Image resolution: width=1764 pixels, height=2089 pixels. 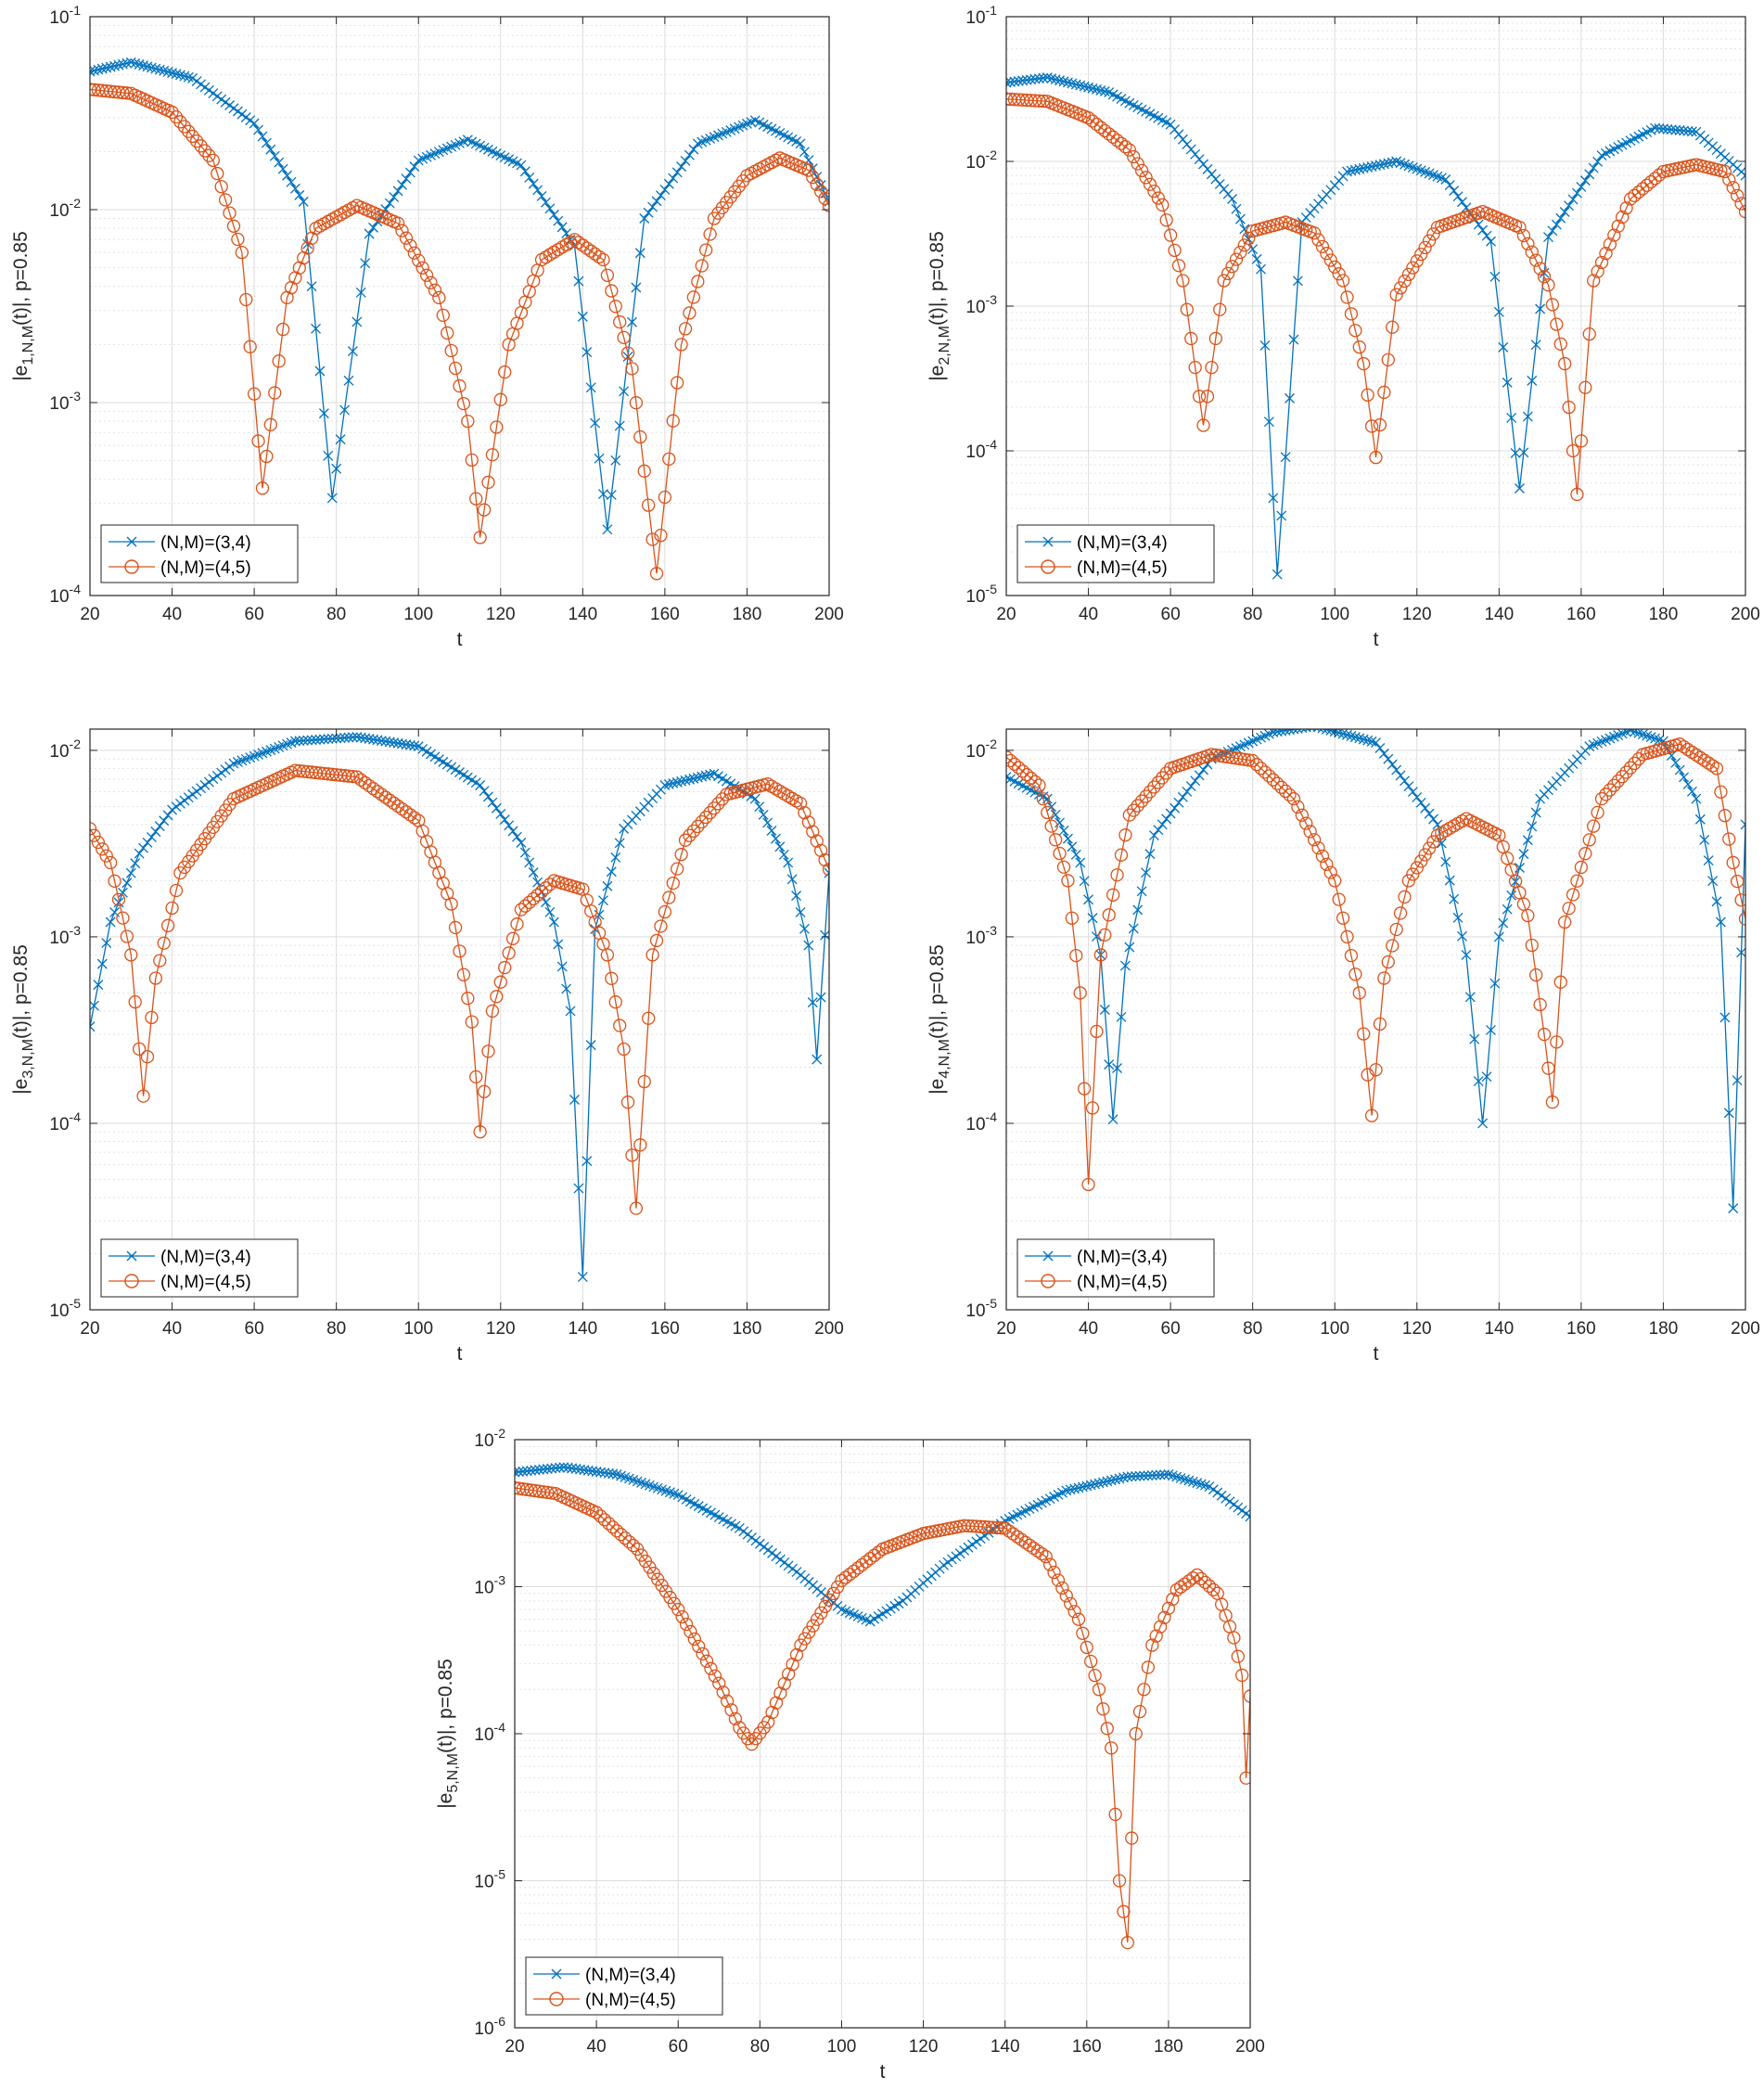 I want to click on legend-label: (N,M)=(3,4), so click(x=630, y=1975).